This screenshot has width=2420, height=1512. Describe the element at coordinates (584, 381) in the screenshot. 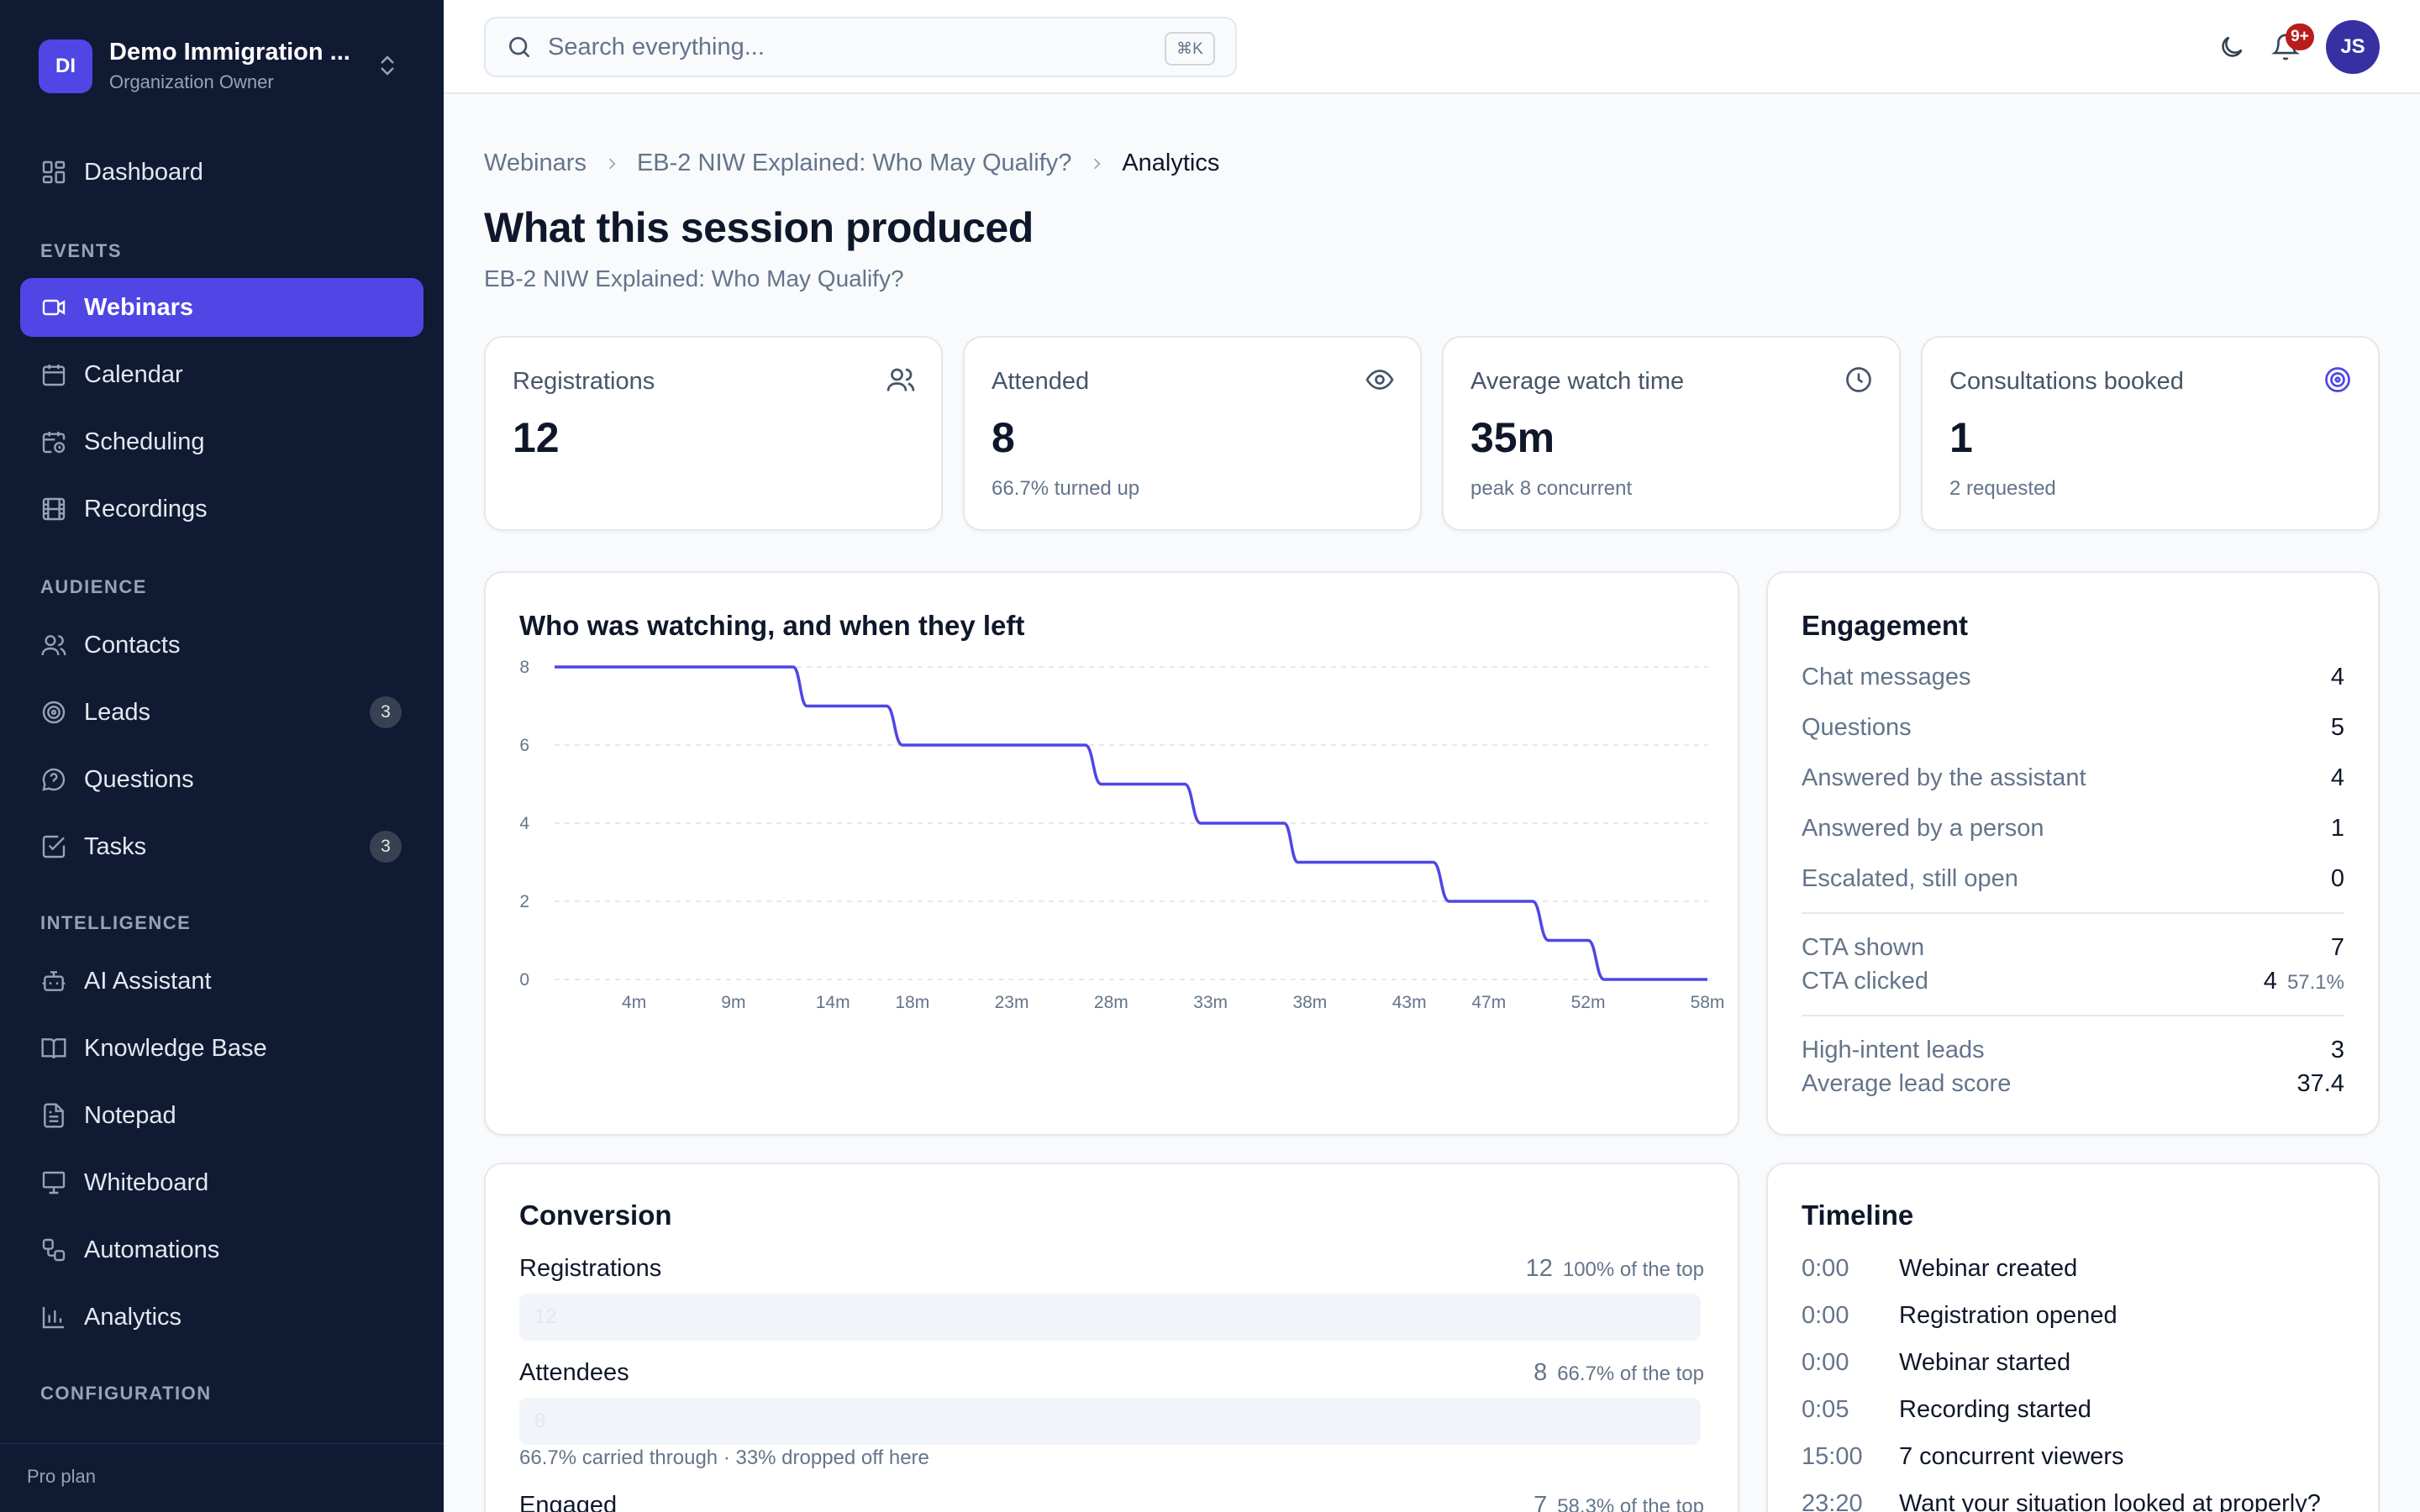

I see `stat-label: Registrations` at that location.